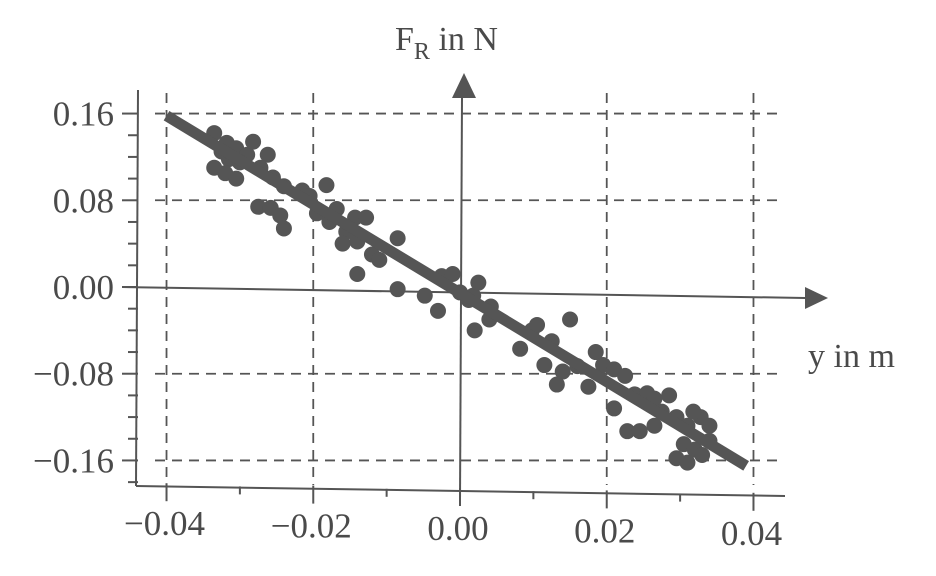 The image size is (936, 576). What do you see at coordinates (464, 85) in the screenshot?
I see `y-axis-arrow-icon` at bounding box center [464, 85].